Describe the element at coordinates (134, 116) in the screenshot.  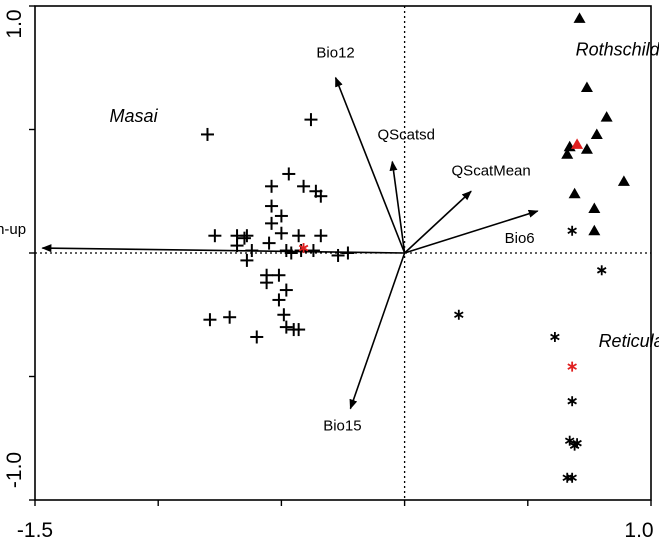
I see `group-label-masai: Masai` at that location.